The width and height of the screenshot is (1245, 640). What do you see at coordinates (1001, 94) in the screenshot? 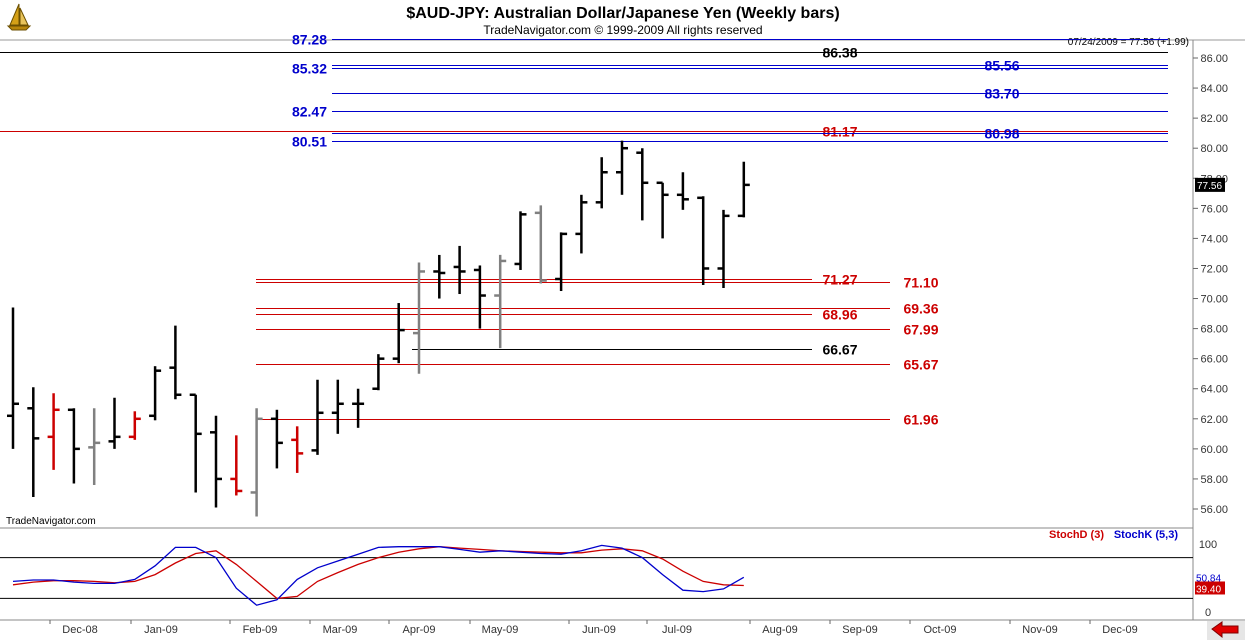
I see `level-label: 83.70` at bounding box center [1001, 94].